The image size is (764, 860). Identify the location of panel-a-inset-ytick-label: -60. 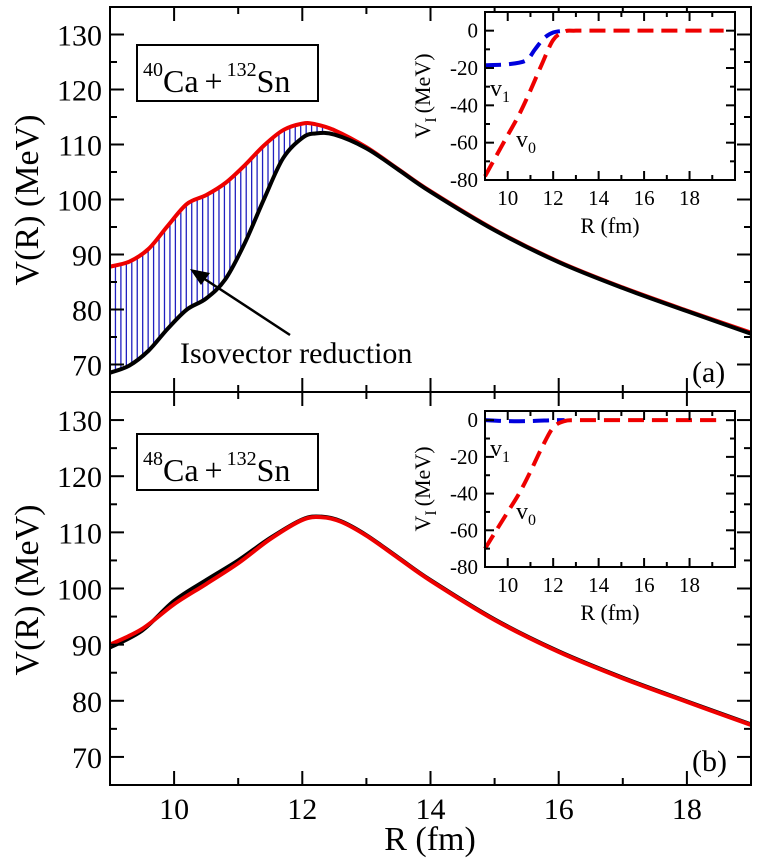
(464, 143).